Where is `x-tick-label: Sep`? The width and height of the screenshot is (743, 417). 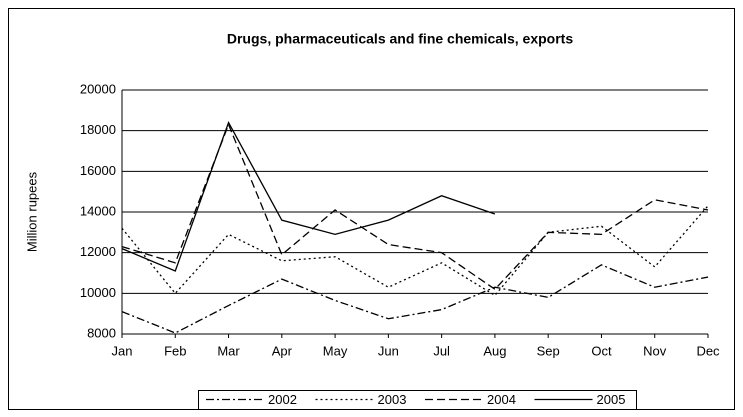
x-tick-label: Sep is located at coordinates (548, 350).